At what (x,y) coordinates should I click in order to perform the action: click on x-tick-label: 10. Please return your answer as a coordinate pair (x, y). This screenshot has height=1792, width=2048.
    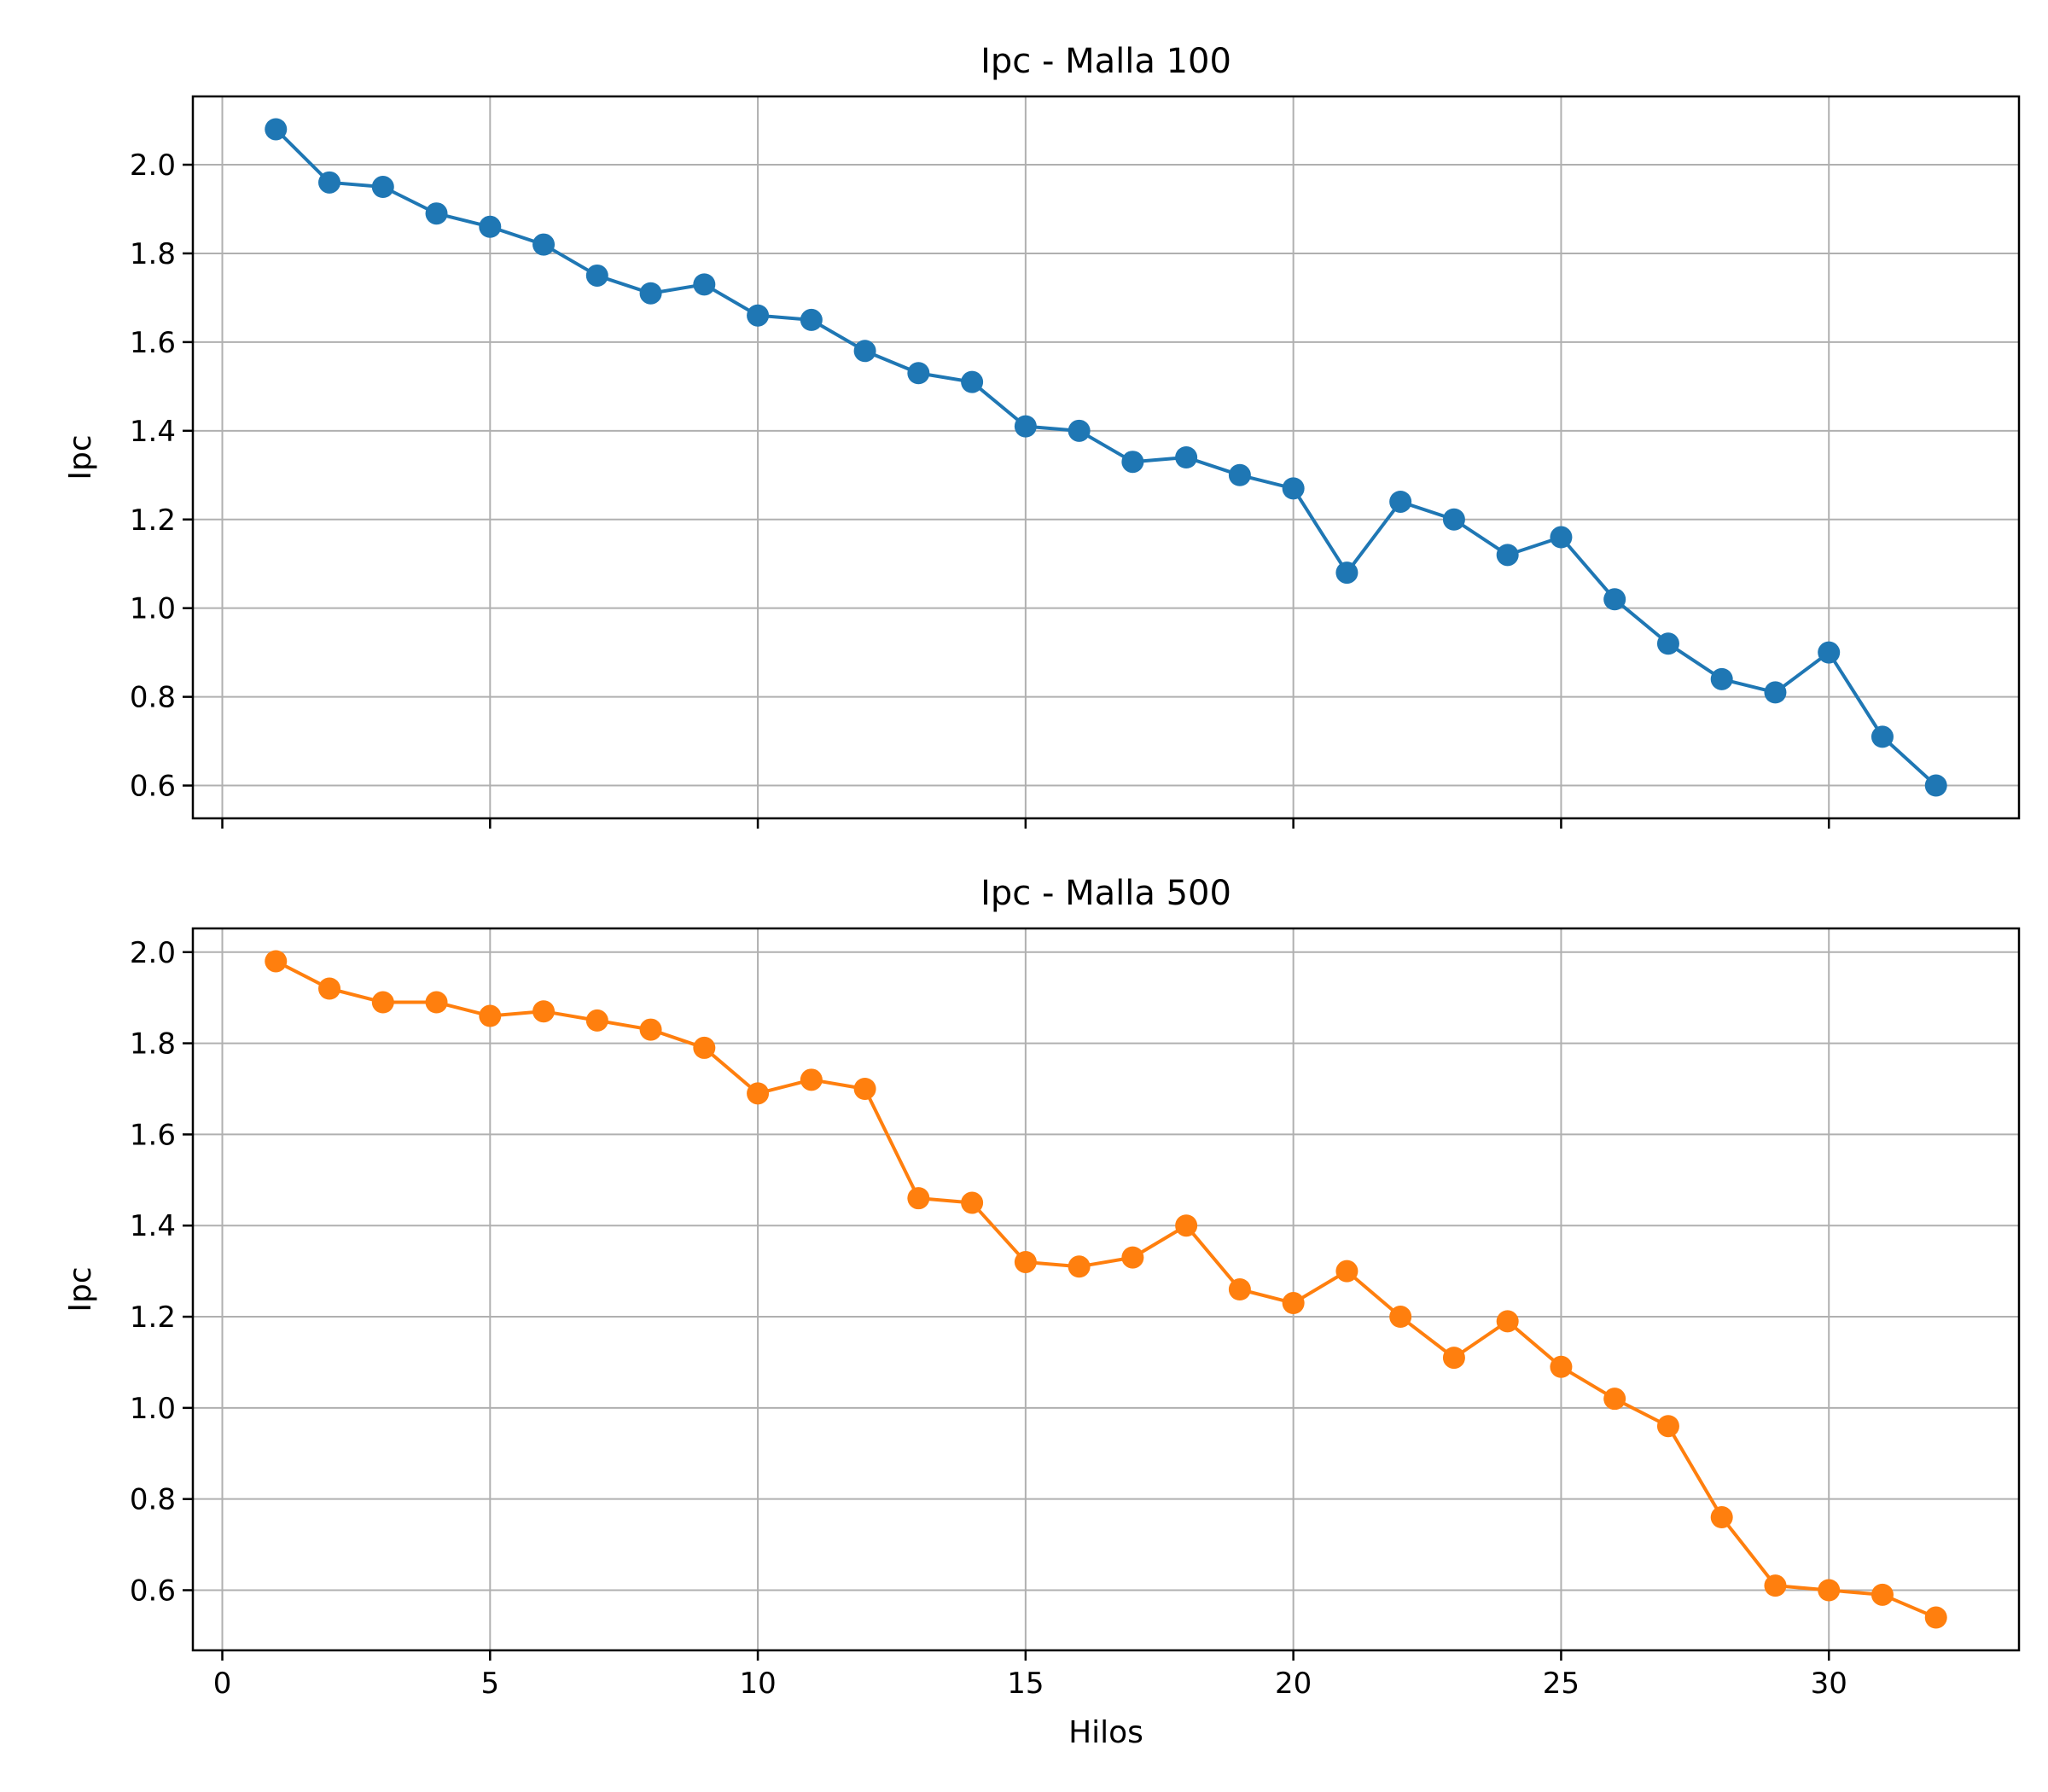
    Looking at the image, I should click on (757, 1684).